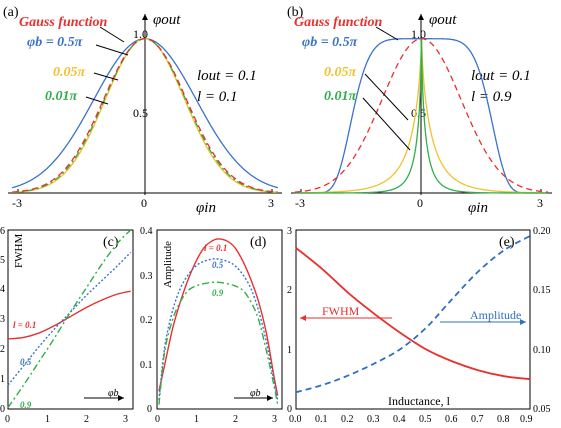 The width and height of the screenshot is (561, 428). What do you see at coordinates (26, 362) in the screenshot?
I see `panel-c-series-label-0.5: 0.5` at bounding box center [26, 362].